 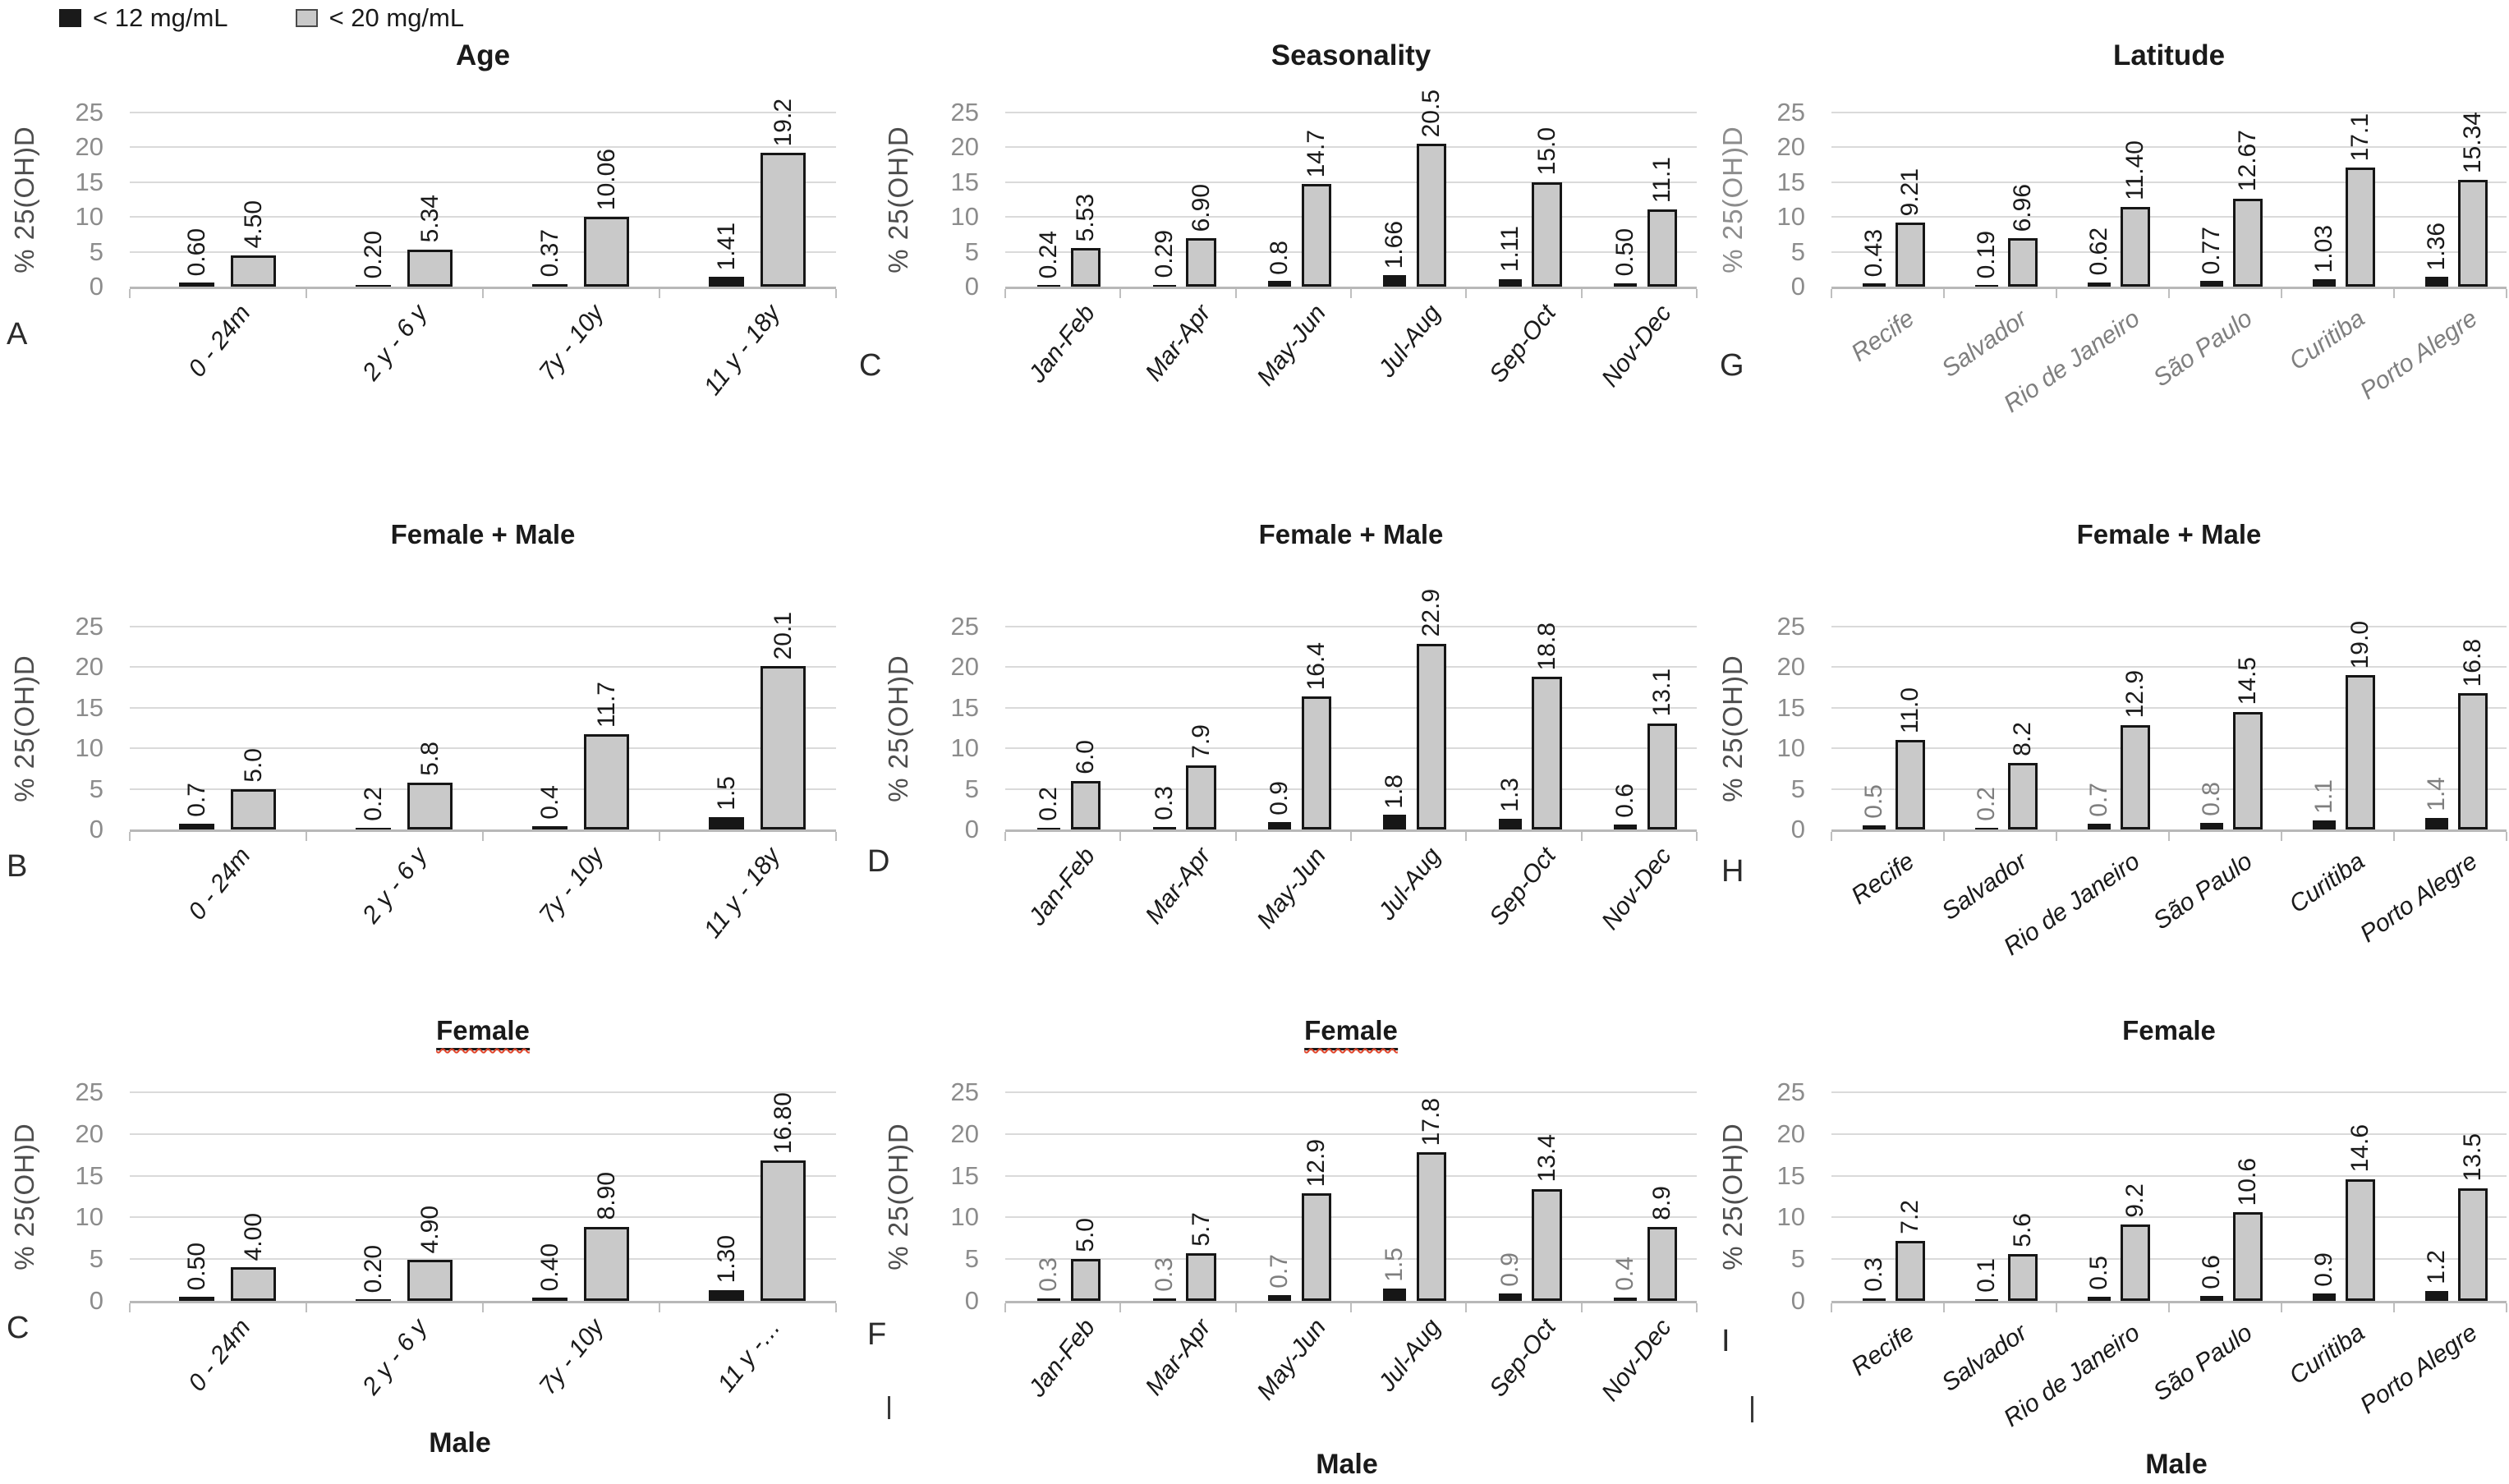 What do you see at coordinates (2022, 739) in the screenshot?
I see `bar-value-label: 8.2` at bounding box center [2022, 739].